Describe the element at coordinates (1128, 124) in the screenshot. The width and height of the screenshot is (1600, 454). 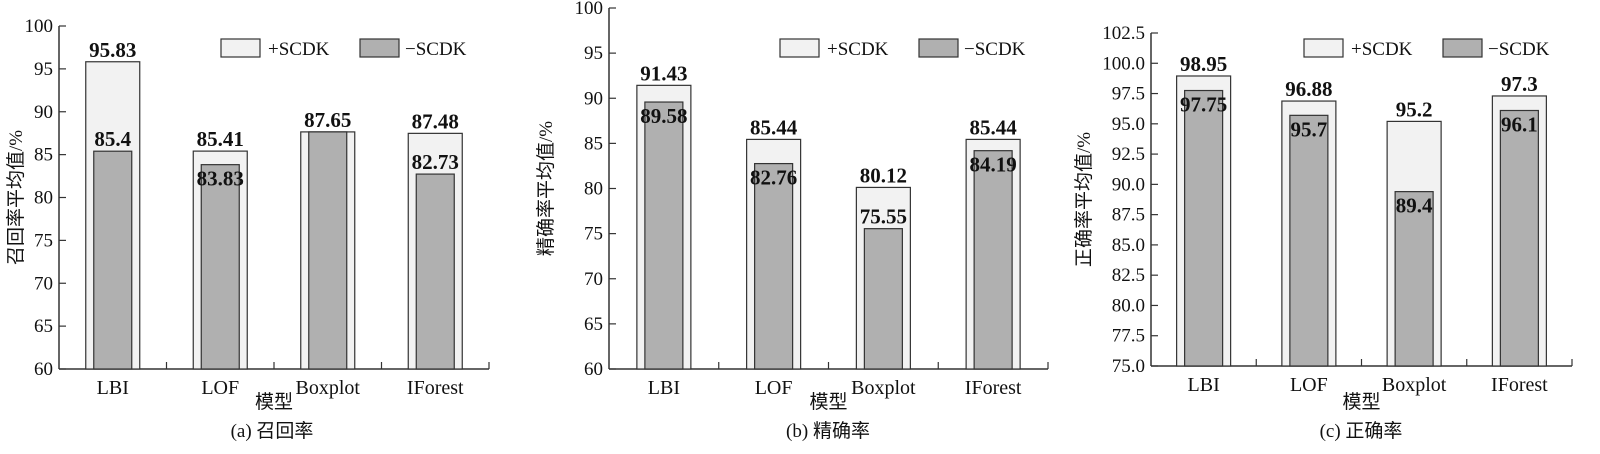
I see `y-tick-label: 95.0` at that location.